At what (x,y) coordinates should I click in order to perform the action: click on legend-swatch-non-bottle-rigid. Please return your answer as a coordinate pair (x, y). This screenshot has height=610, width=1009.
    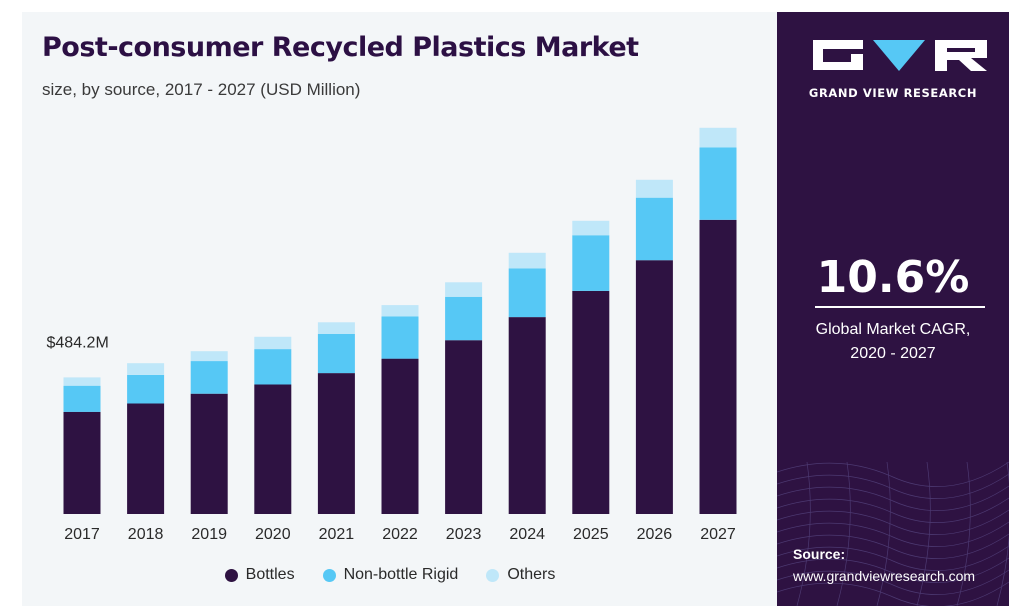
    Looking at the image, I should click on (329, 575).